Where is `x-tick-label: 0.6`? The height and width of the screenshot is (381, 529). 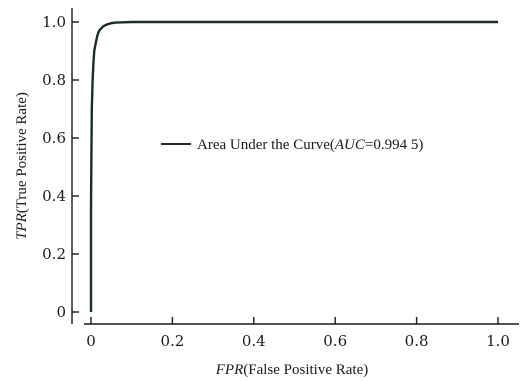
x-tick-label: 0.6 is located at coordinates (335, 341).